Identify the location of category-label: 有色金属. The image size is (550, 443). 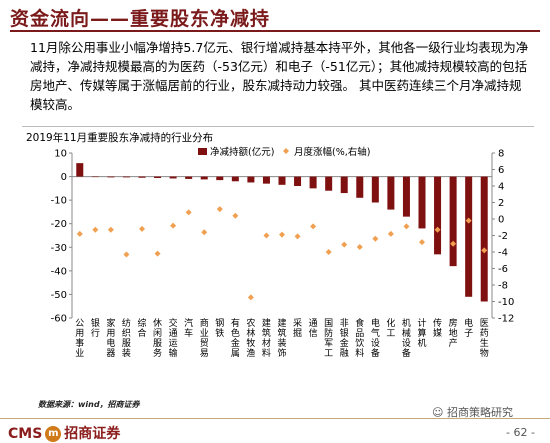
(235, 338).